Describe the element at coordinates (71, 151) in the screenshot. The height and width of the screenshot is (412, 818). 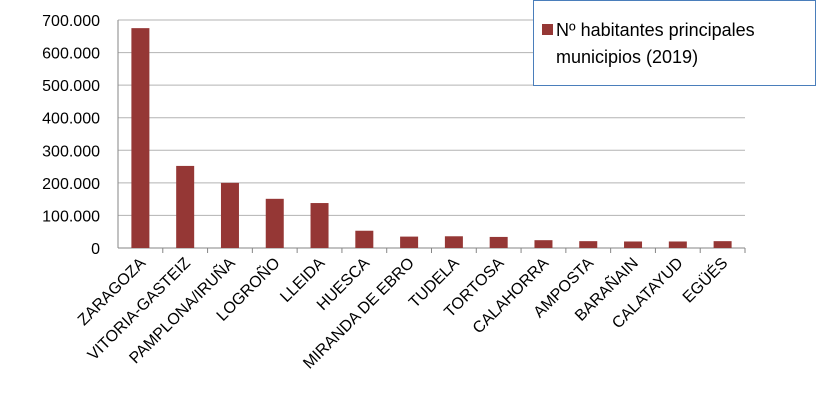
I see `y-tick-label: 300.000` at that location.